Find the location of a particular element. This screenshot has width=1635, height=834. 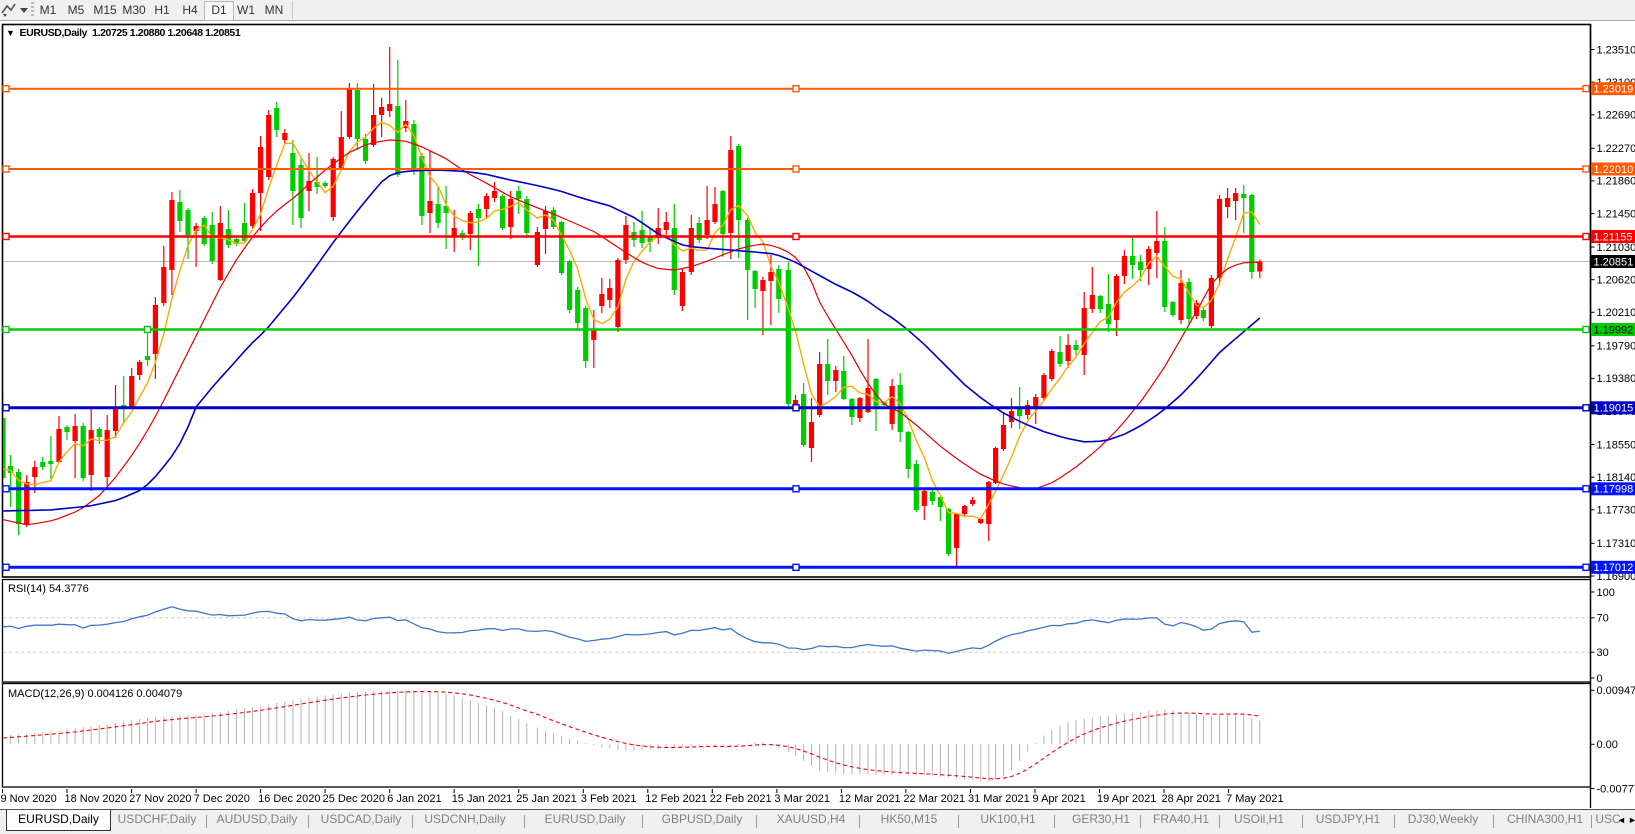

svg-text: 1.21030 is located at coordinates (1616, 248).